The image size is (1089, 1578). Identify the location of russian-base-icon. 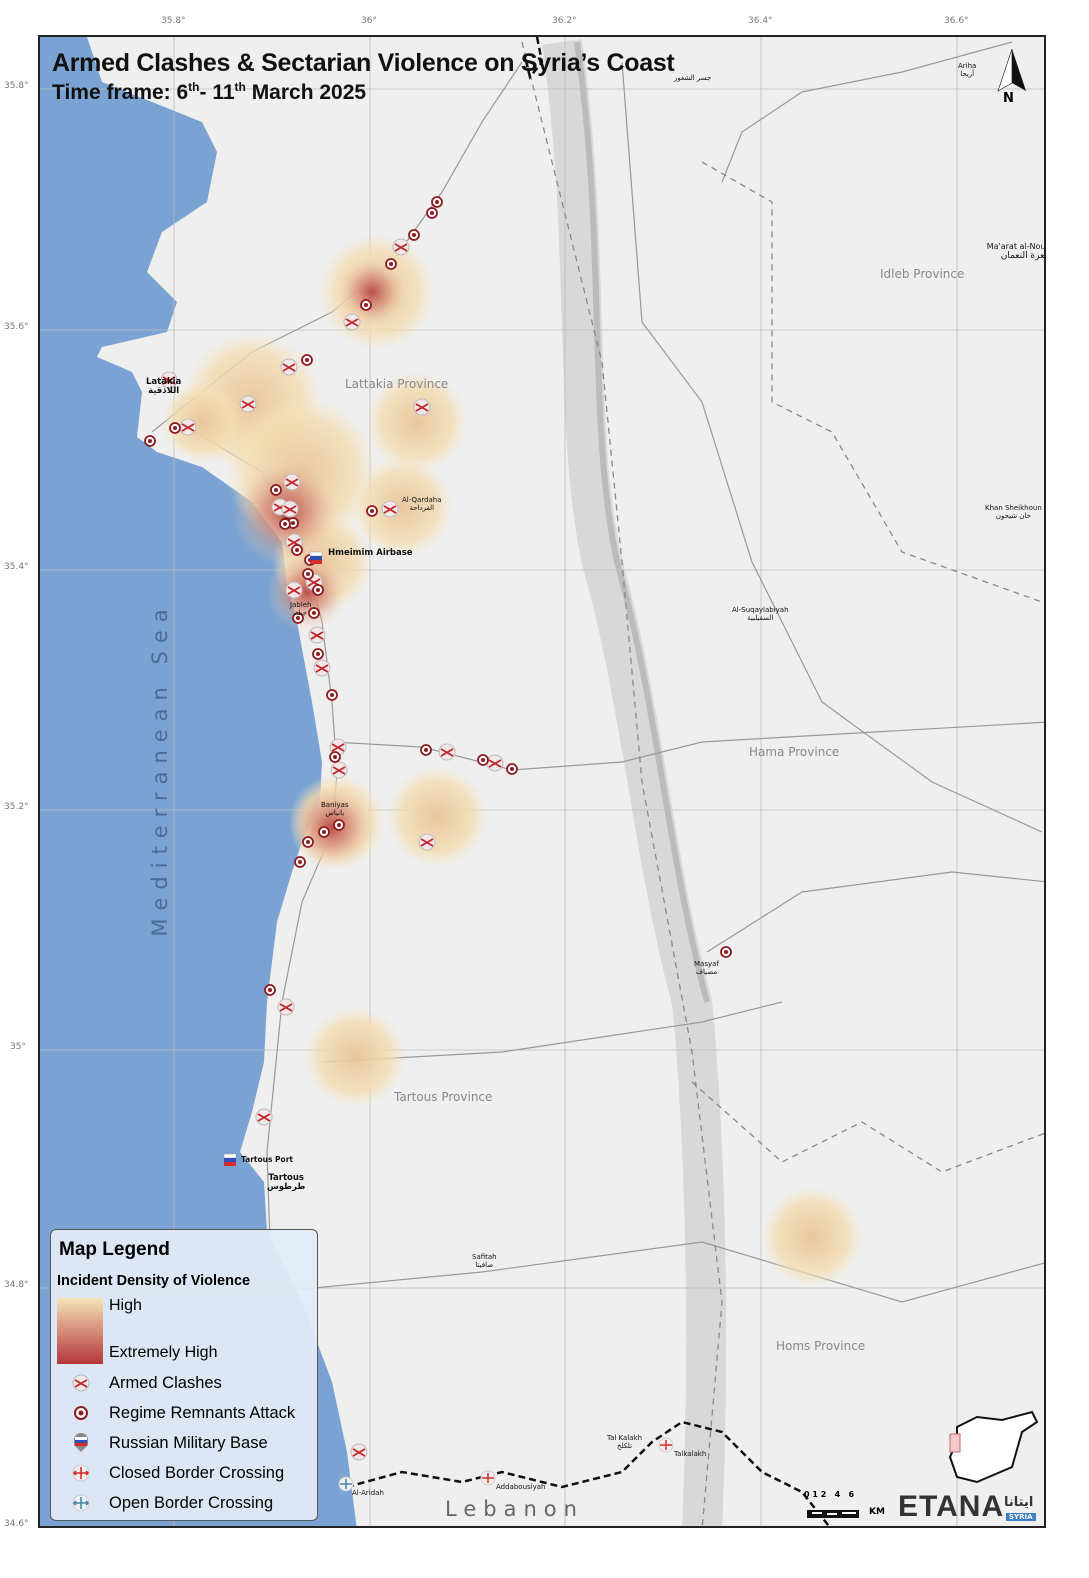
(316, 557).